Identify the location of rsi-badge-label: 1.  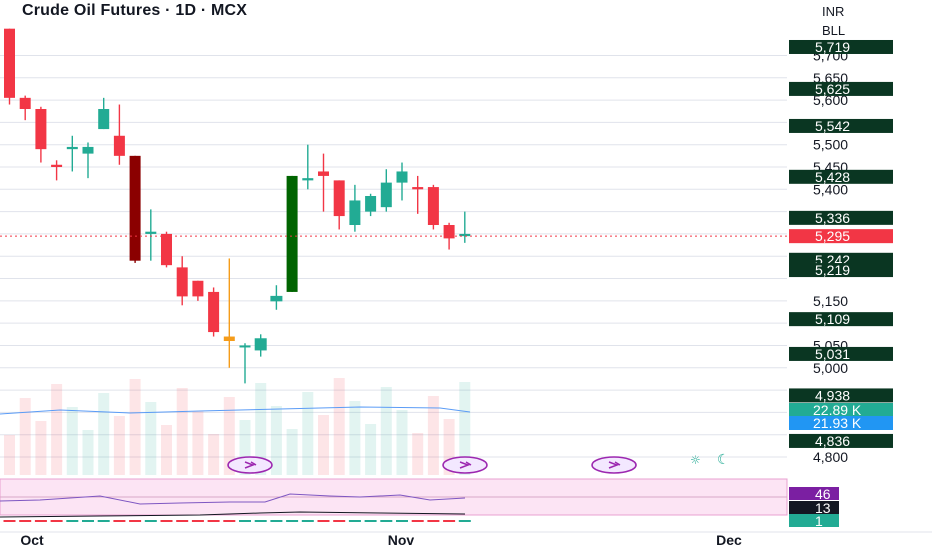
(819, 521).